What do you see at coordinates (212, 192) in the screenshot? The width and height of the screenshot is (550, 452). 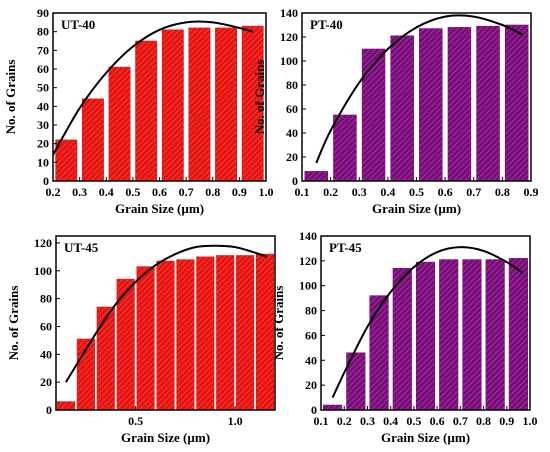 I see `ut40-x-tick-label: 0.8` at bounding box center [212, 192].